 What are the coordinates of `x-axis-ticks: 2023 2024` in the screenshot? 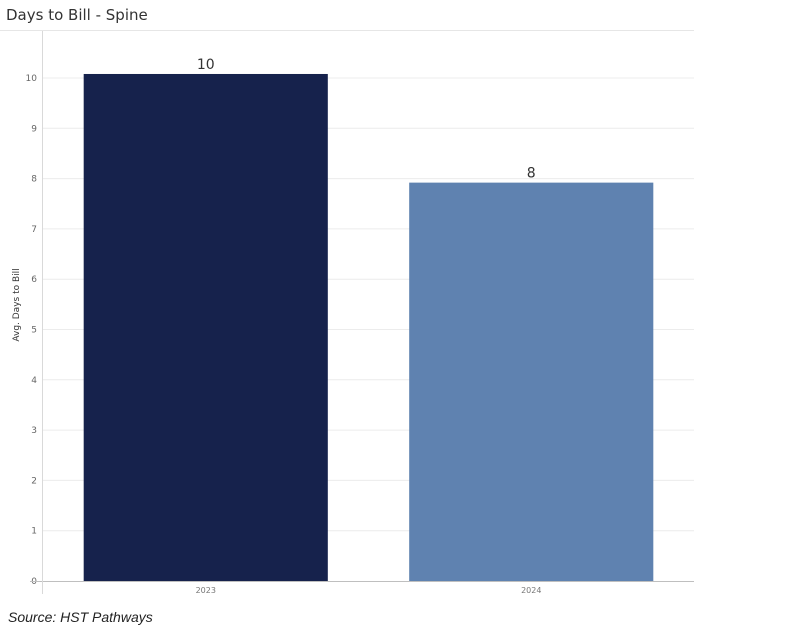 It's located at (369, 590).